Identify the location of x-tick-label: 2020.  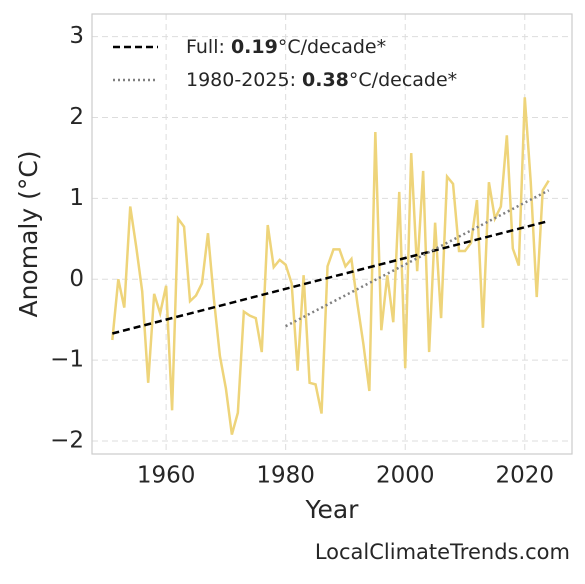
(525, 476).